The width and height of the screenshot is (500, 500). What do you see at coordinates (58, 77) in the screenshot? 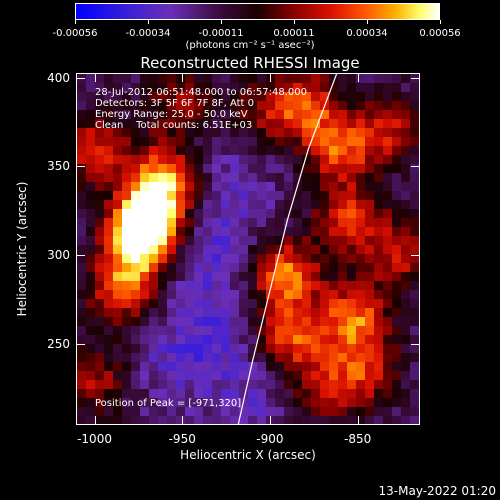
I see `y-tick-label: 400` at bounding box center [58, 77].